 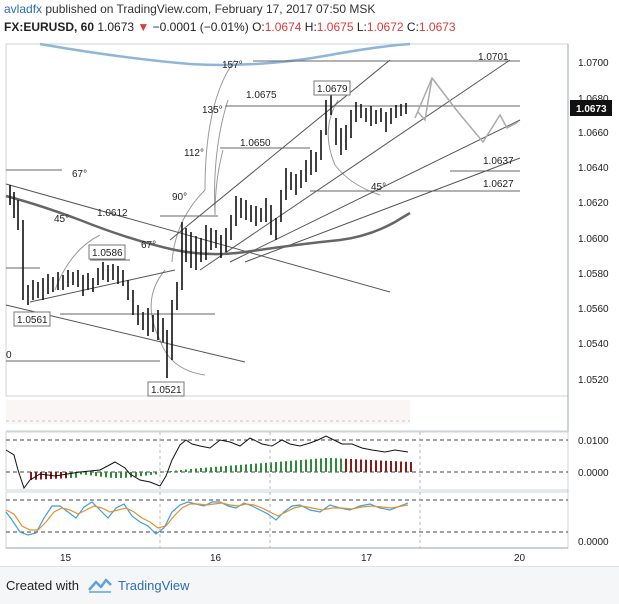 I want to click on price-tick: 1.0680, so click(x=593, y=99).